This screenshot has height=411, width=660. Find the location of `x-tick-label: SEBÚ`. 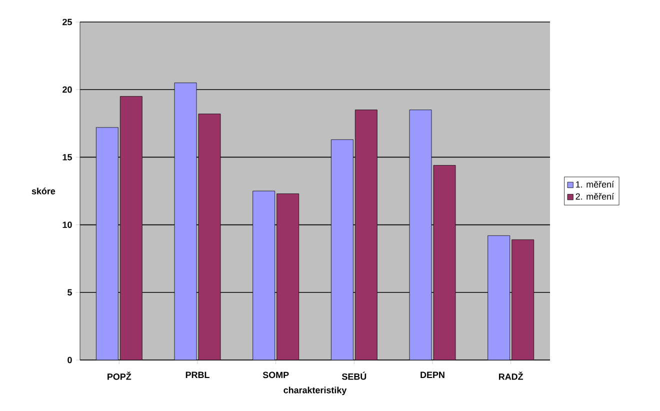

x-tick-label: SEBÚ is located at coordinates (354, 376).